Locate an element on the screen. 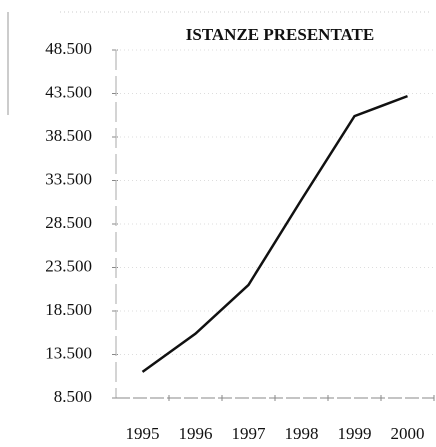  x-tick-label: 1996 is located at coordinates (196, 433).